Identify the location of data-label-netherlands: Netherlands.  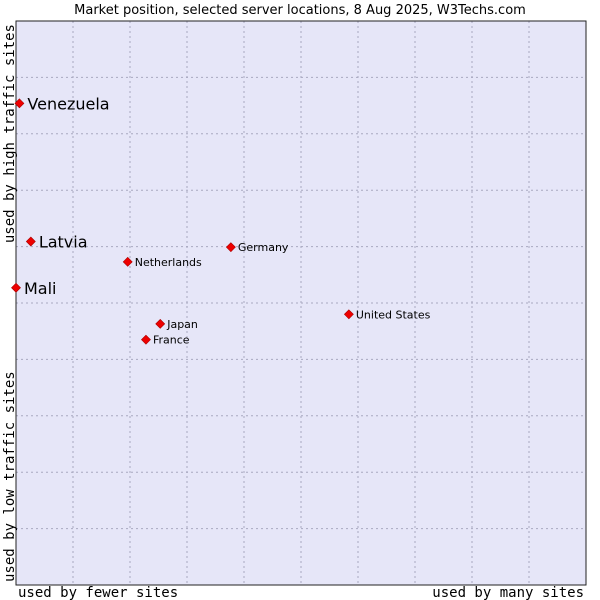
(168, 262).